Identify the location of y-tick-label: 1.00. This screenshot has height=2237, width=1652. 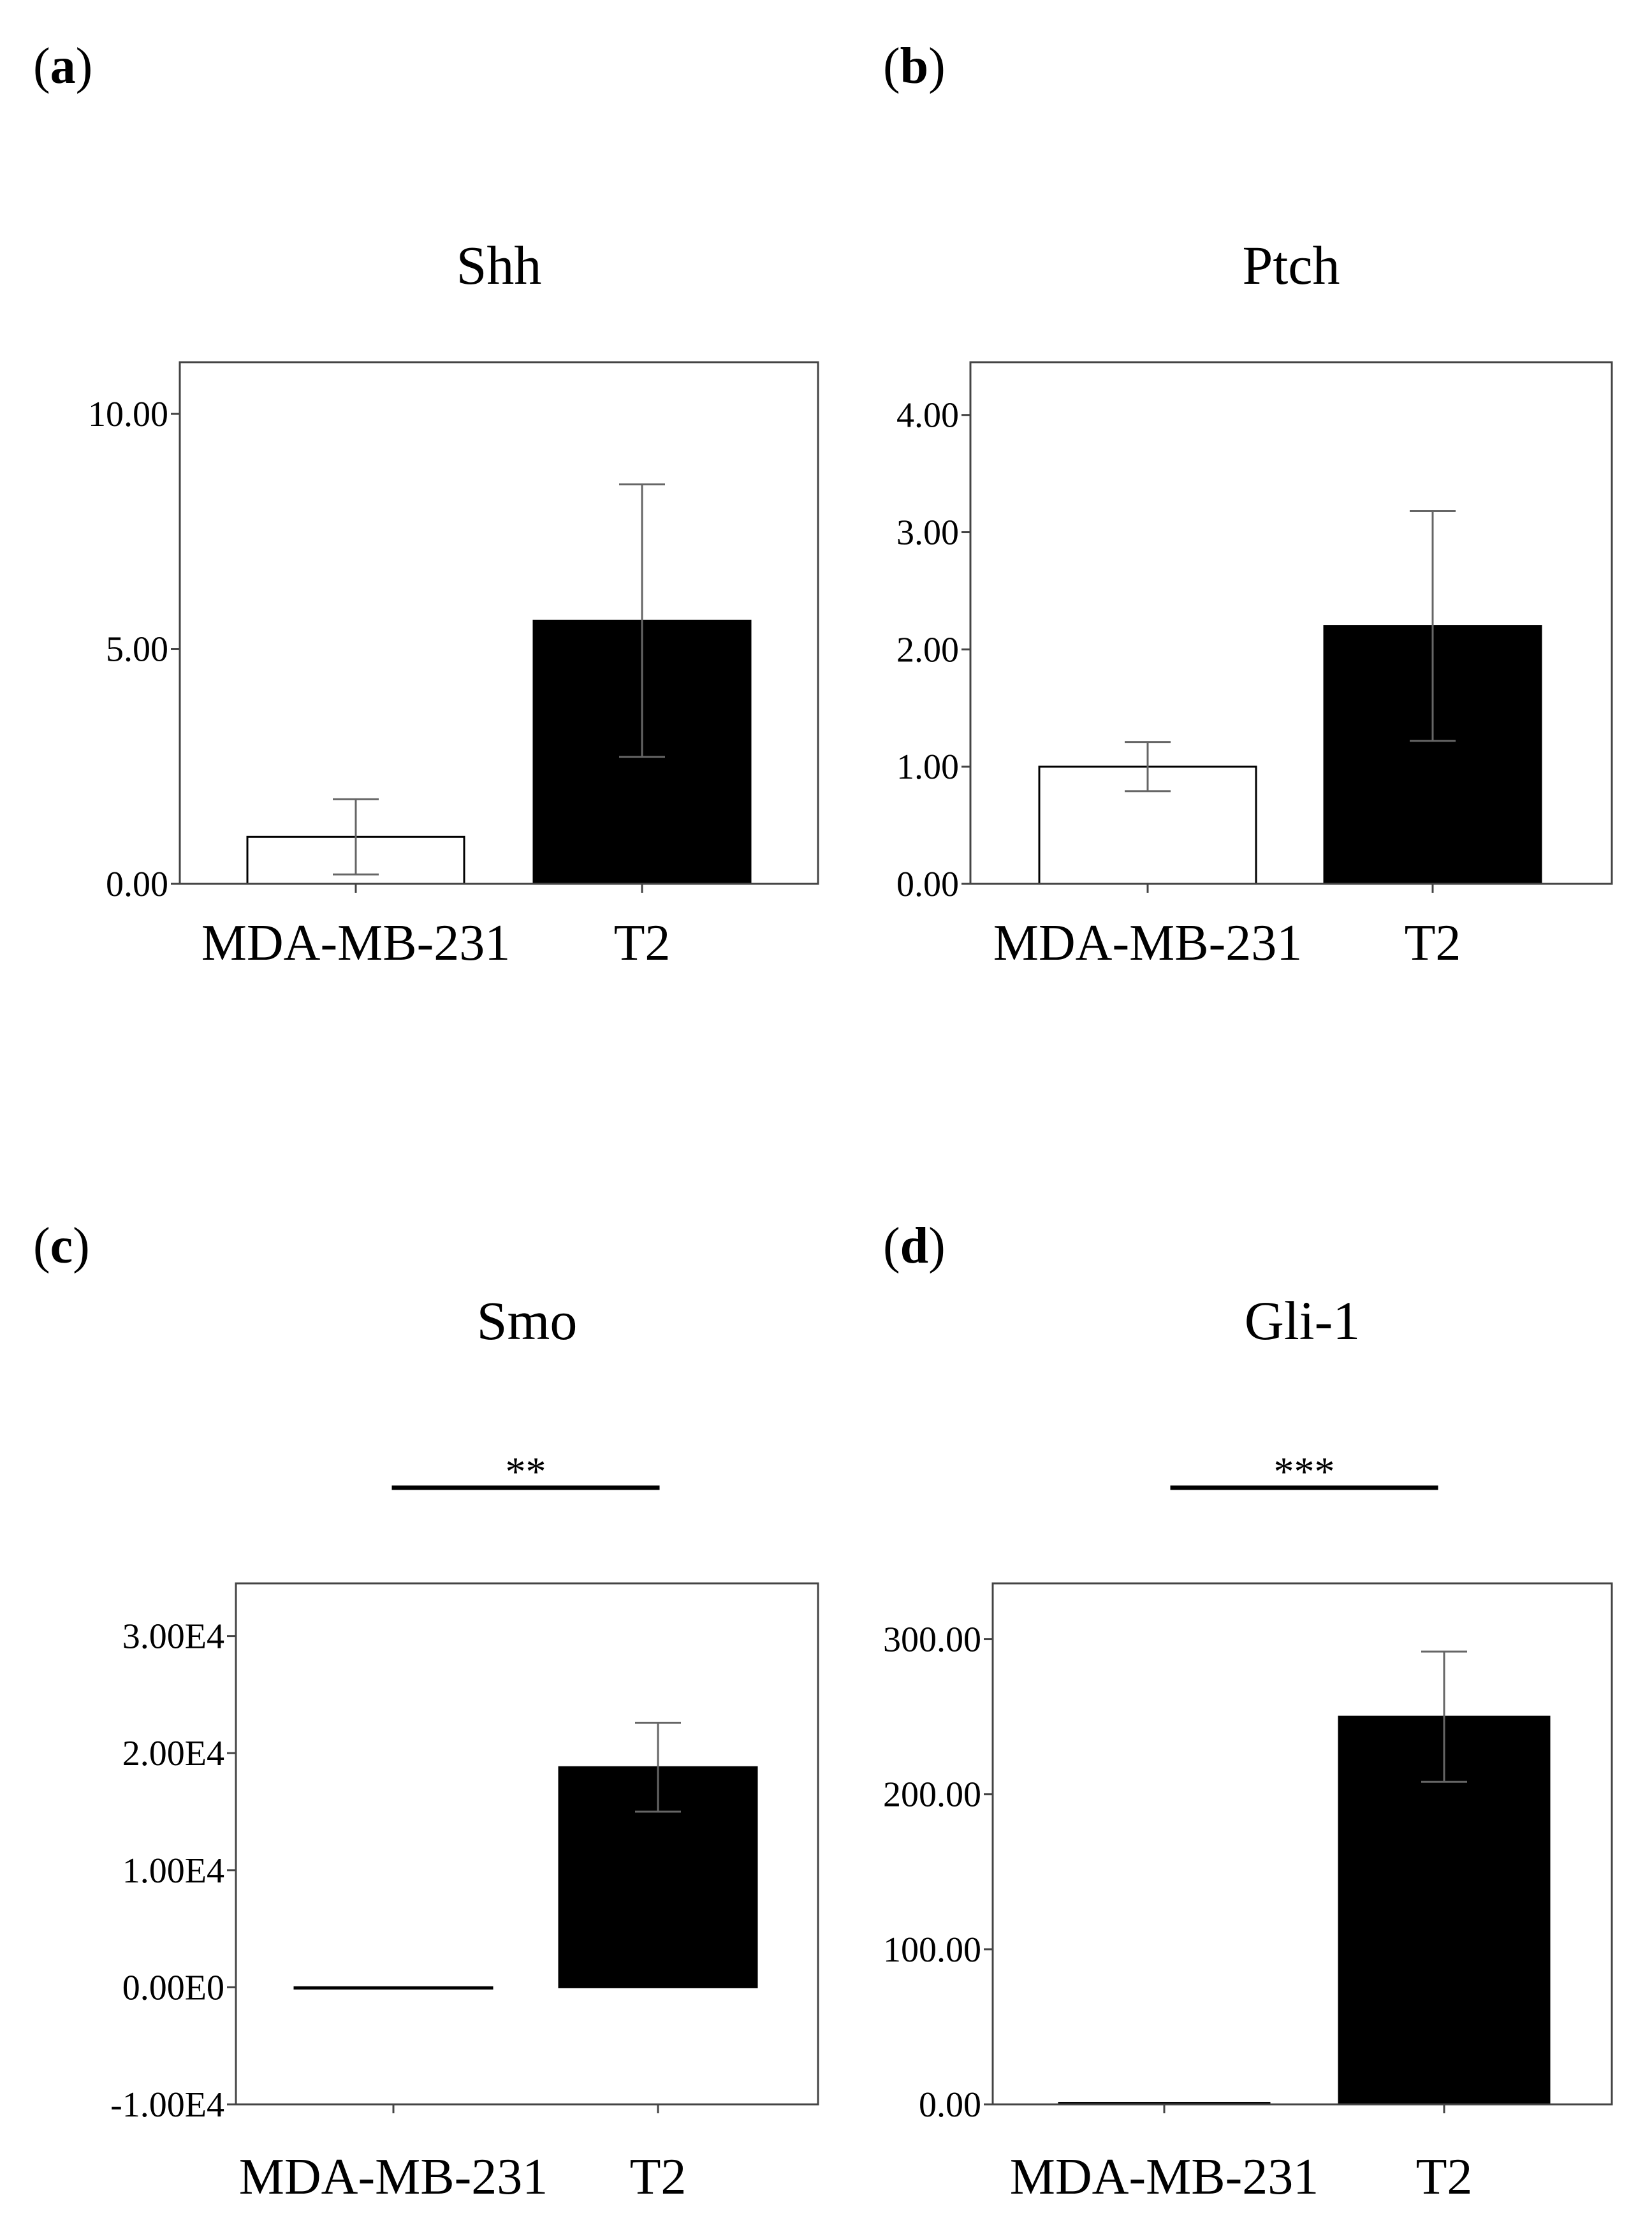
(928, 767).